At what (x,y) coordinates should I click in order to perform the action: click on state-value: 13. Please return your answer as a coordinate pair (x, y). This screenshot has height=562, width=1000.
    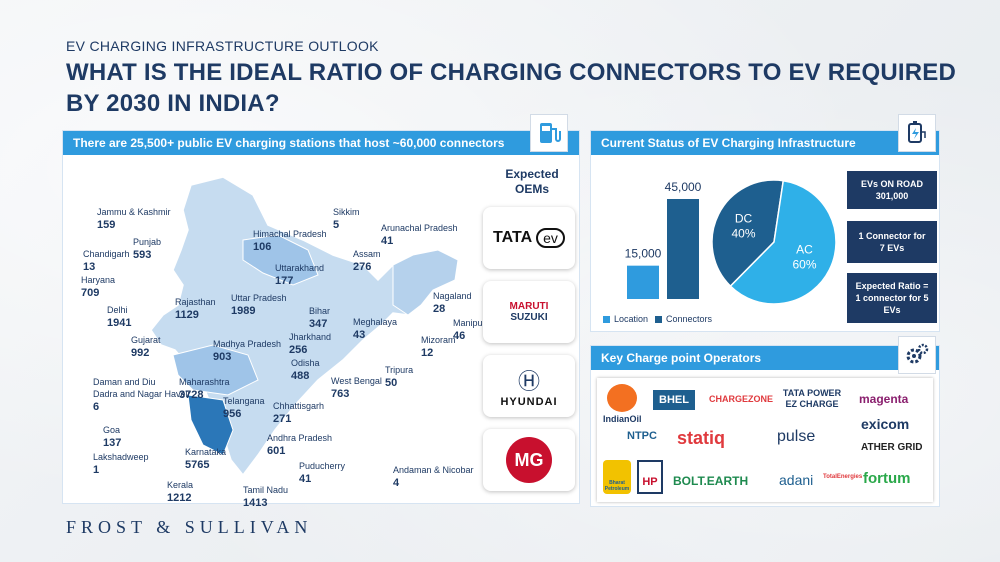
    Looking at the image, I should click on (89, 267).